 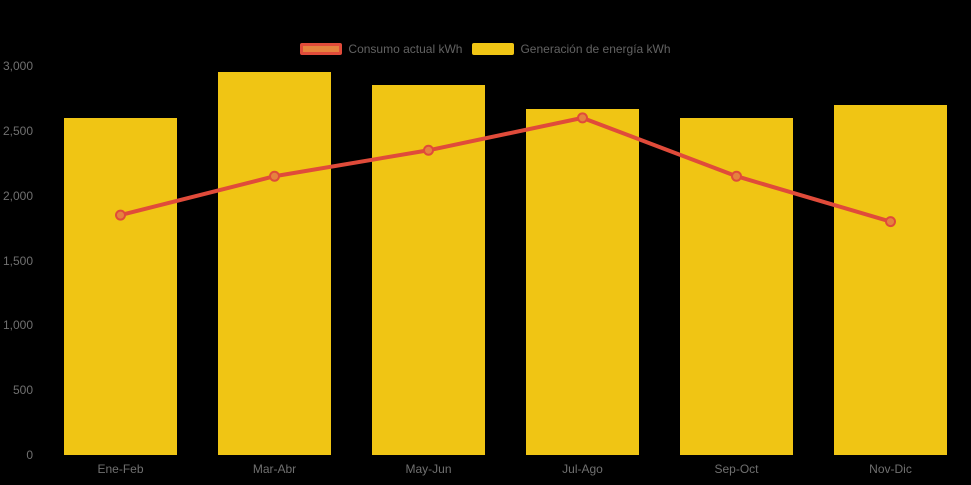 What do you see at coordinates (17, 260) in the screenshot?
I see `y-axis-tick-label-1500: 1,500` at bounding box center [17, 260].